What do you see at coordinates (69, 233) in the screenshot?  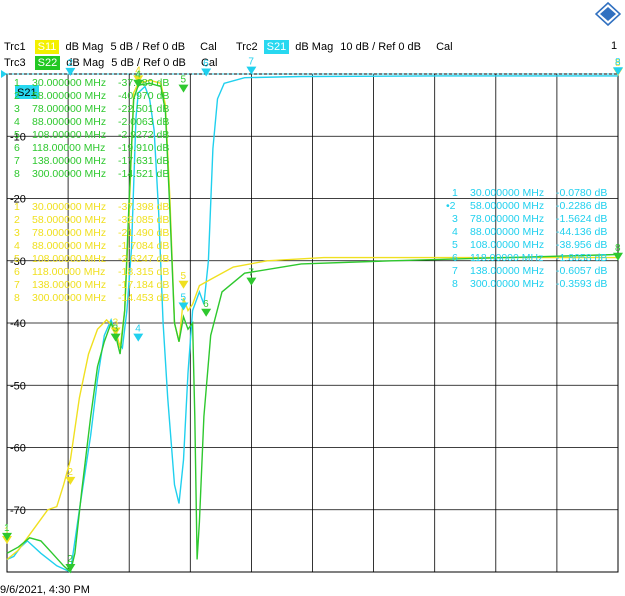 I see `marker-table-freq: 78.000000 MHz` at bounding box center [69, 233].